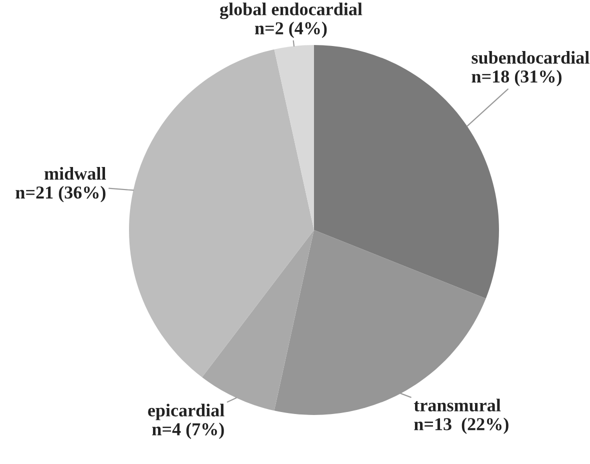 This screenshot has height=464, width=590. I want to click on slice-label: transmural, so click(457, 405).